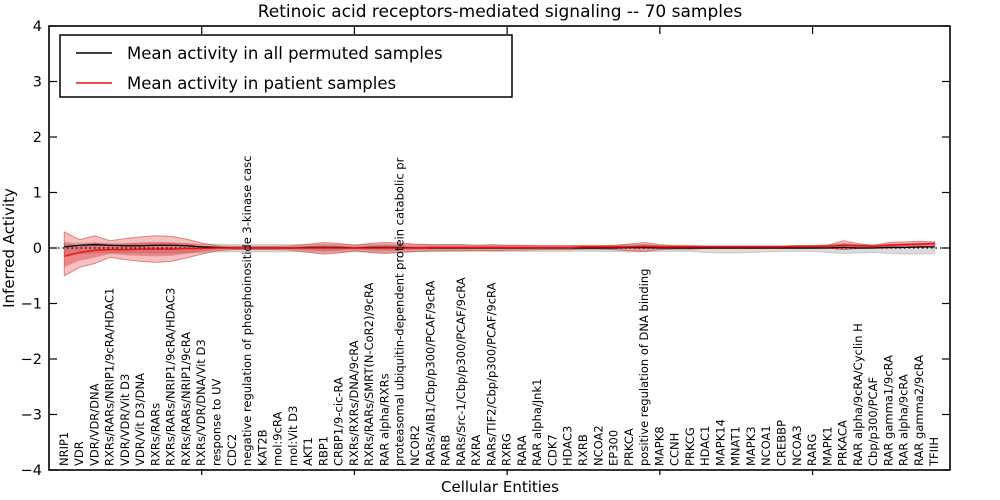 The width and height of the screenshot is (1000, 500). I want to click on x-category-label: NCOA2, so click(598, 445).